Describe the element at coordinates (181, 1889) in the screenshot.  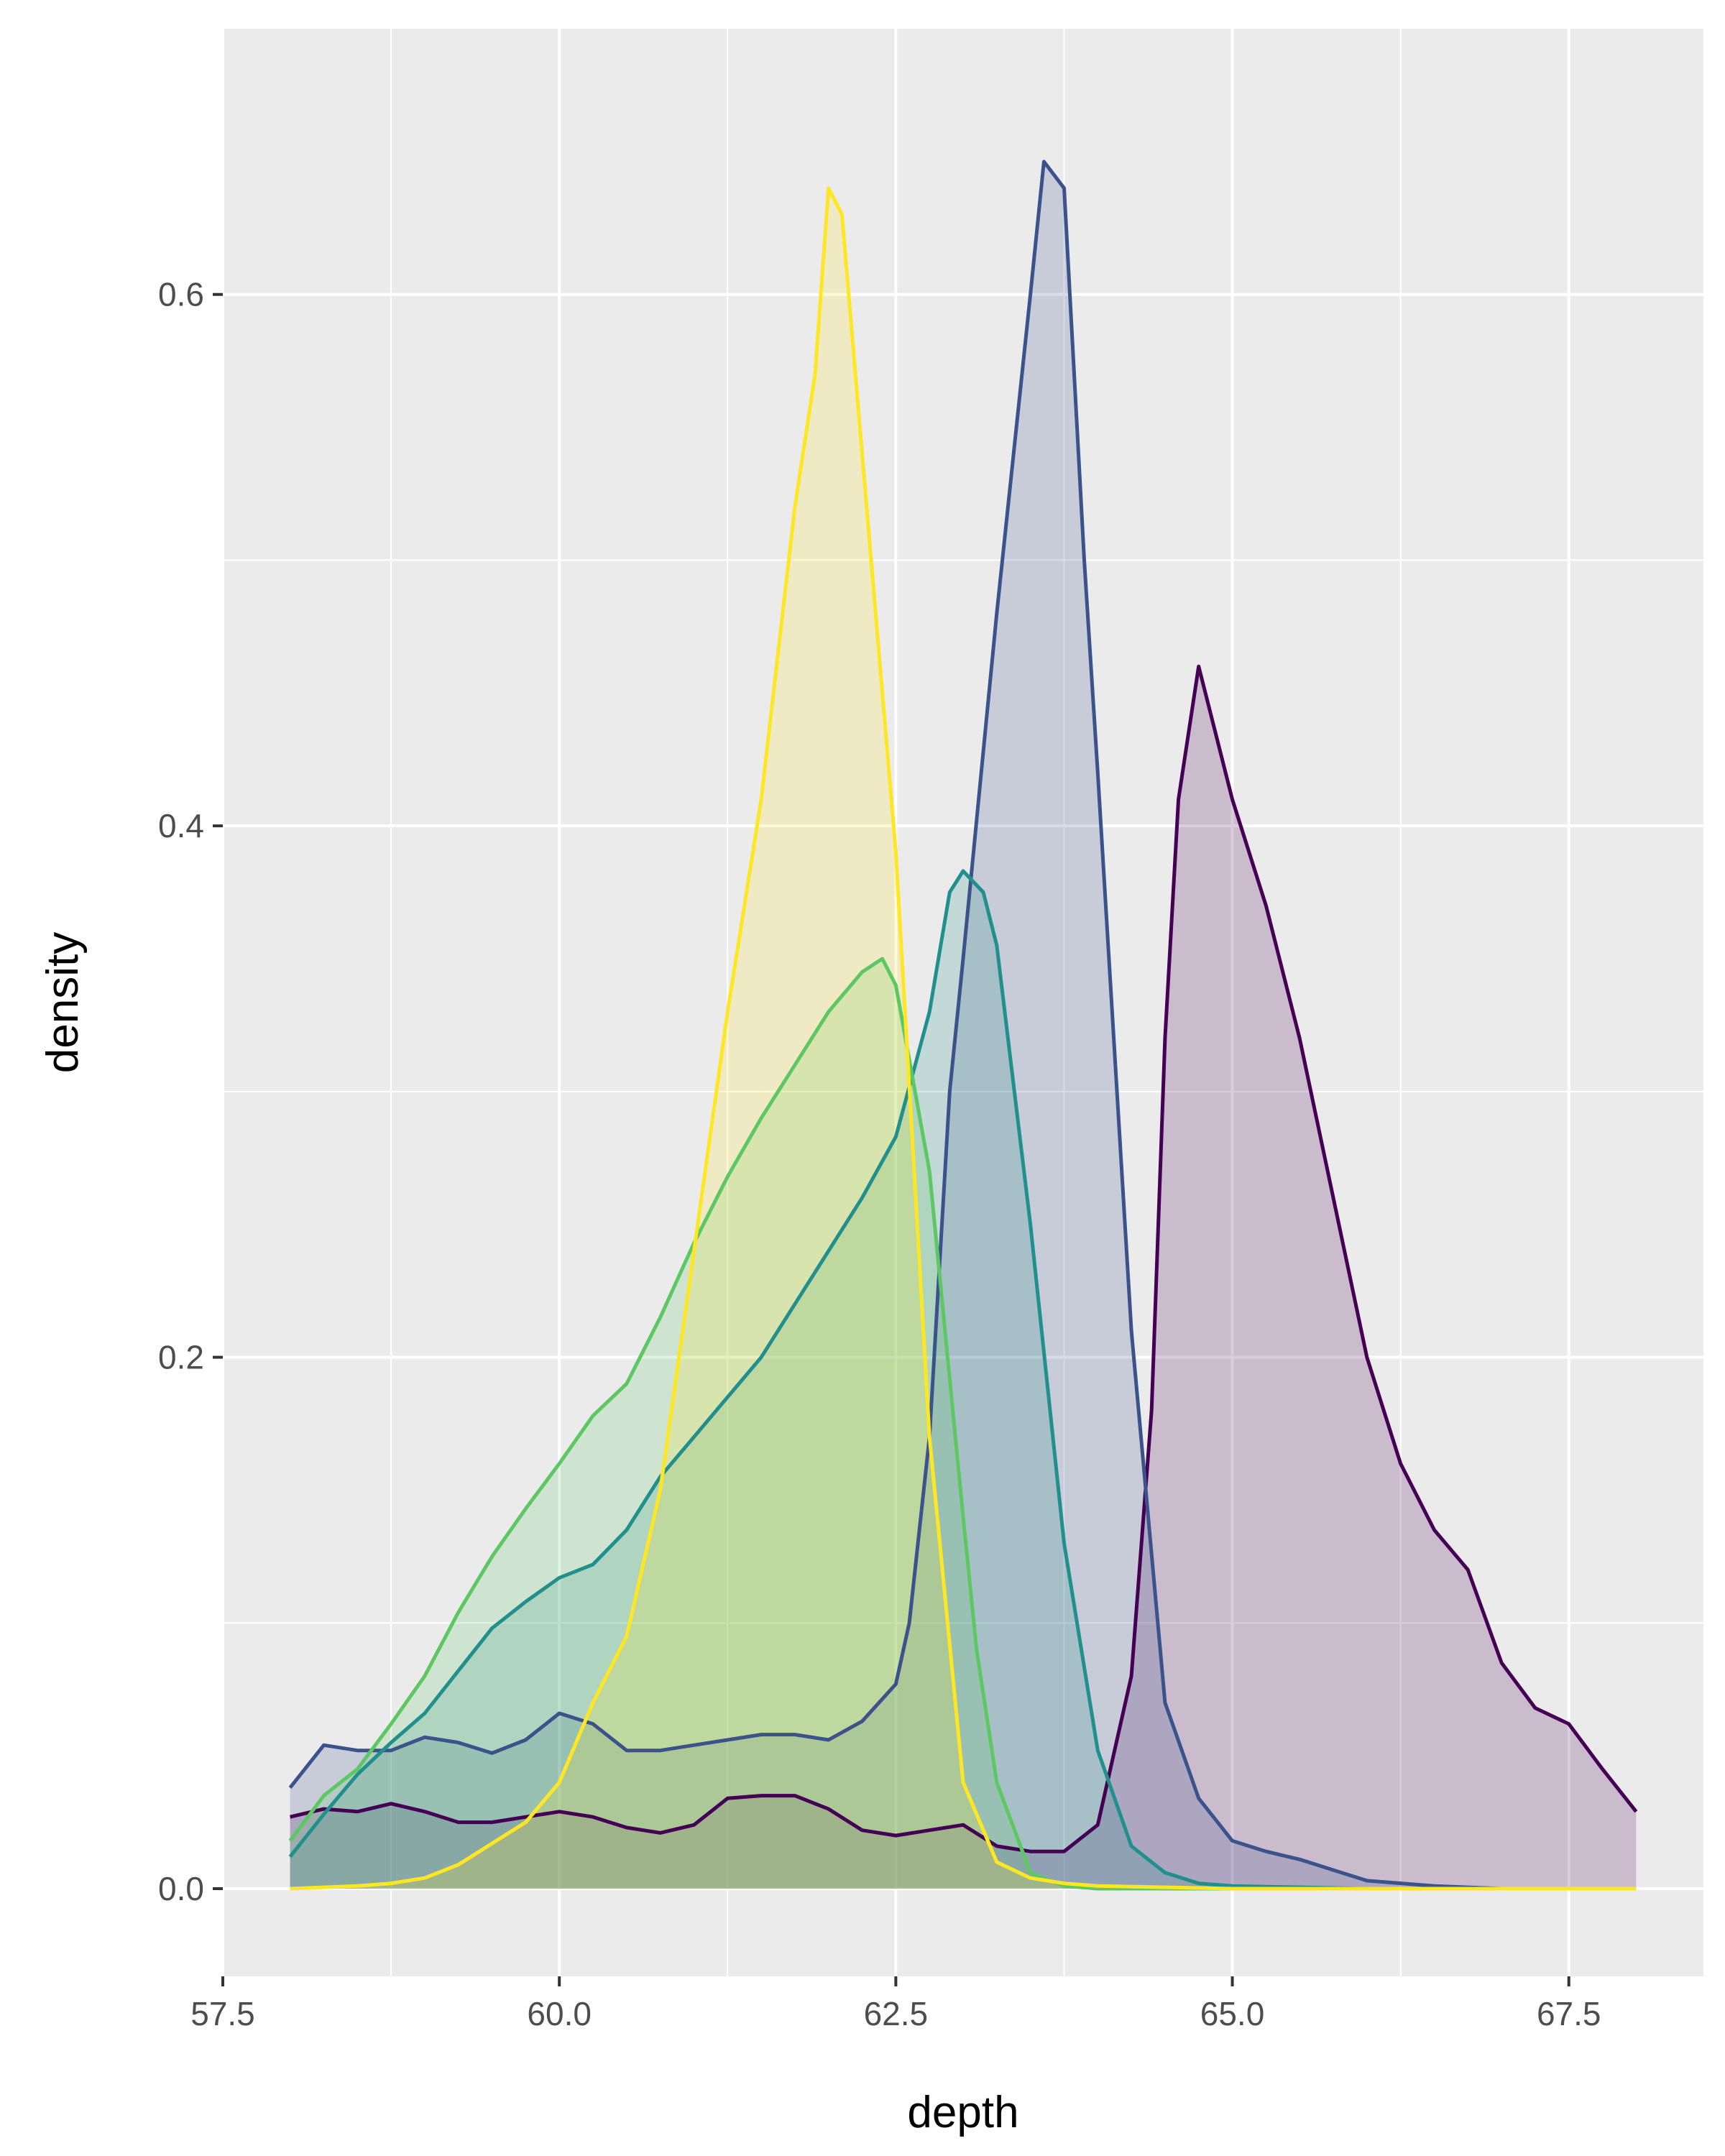
I see `y-tick-label: 0.0` at that location.